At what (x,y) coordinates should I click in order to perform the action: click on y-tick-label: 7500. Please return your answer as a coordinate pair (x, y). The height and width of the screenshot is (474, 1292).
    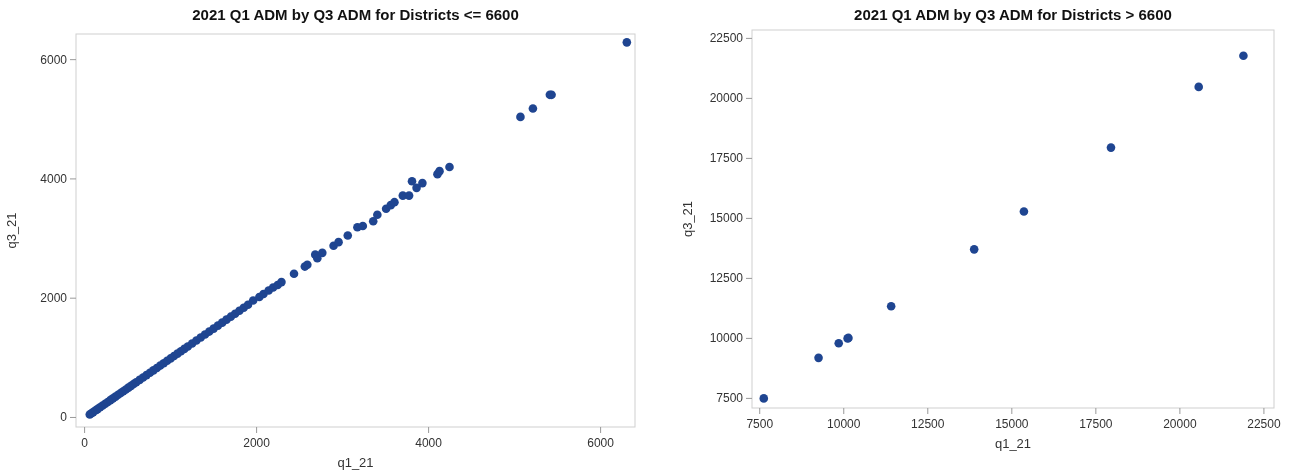
    Looking at the image, I should click on (730, 398).